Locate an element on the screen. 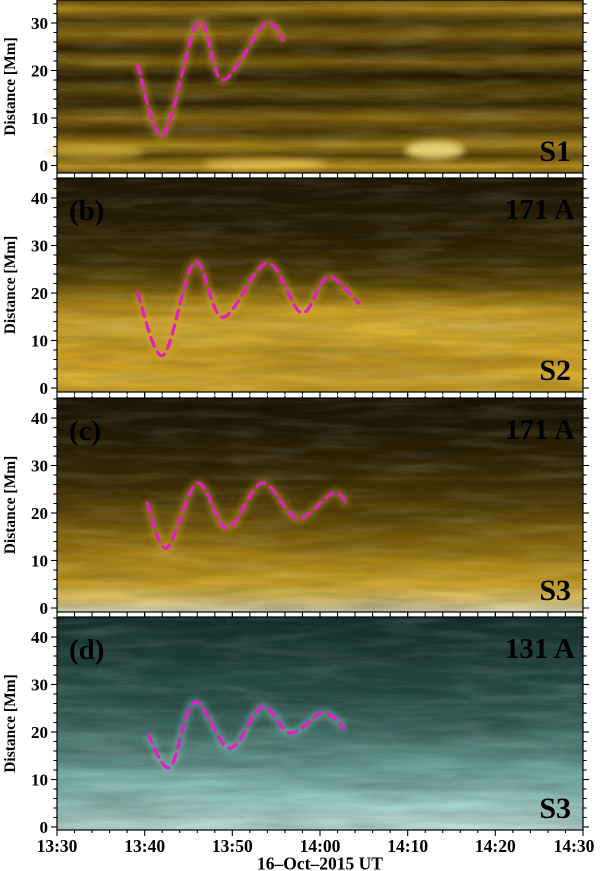 This screenshot has width=600, height=871. x-tick-label: 13:50 is located at coordinates (232, 846).